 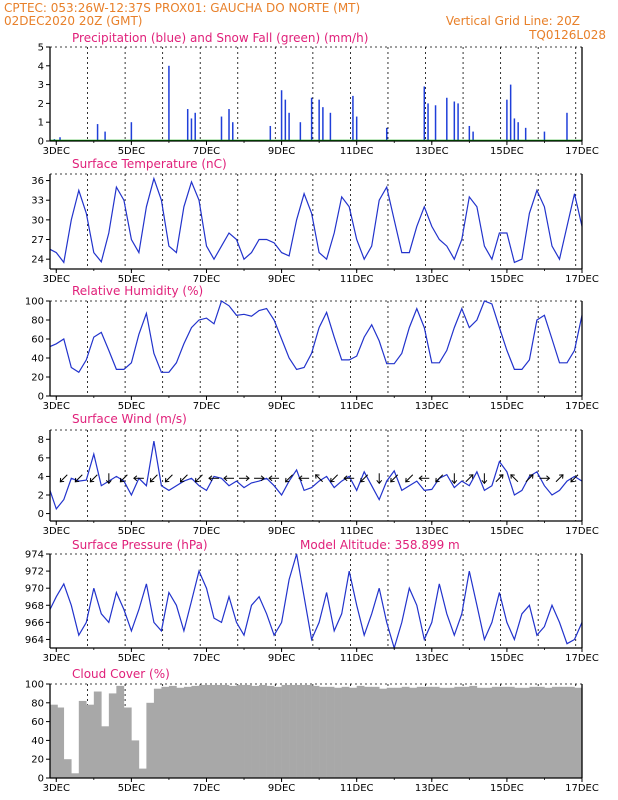 What do you see at coordinates (34, 555) in the screenshot?
I see `y-tick-label: 974` at bounding box center [34, 555].